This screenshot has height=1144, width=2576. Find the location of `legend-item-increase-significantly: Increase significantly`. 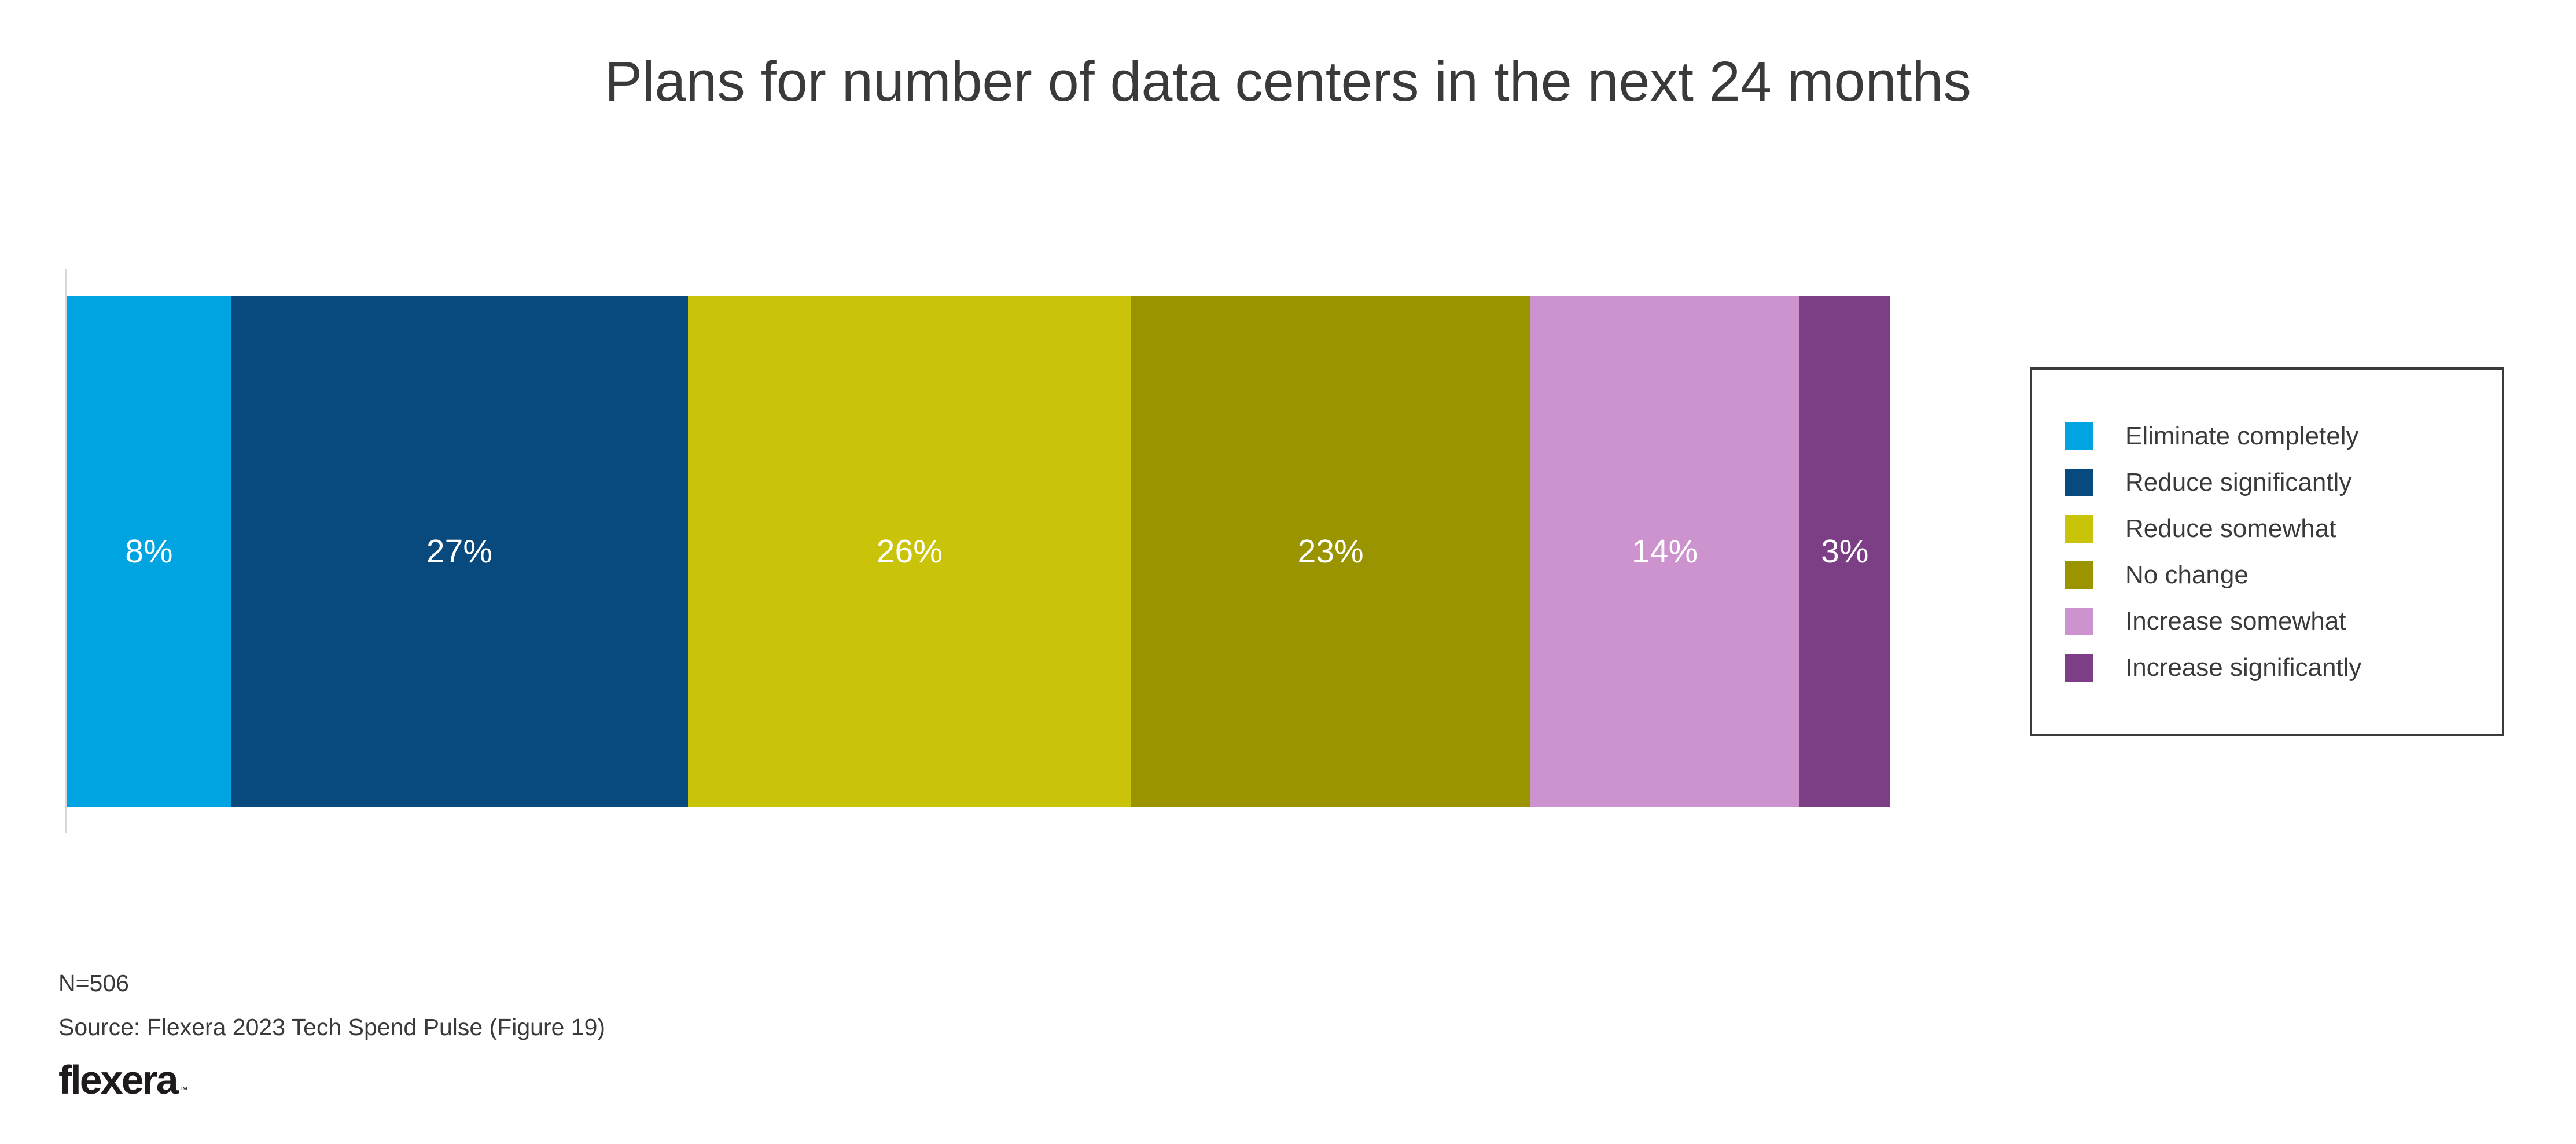

legend-item-increase-significantly: Increase significantly is located at coordinates (2283, 667).